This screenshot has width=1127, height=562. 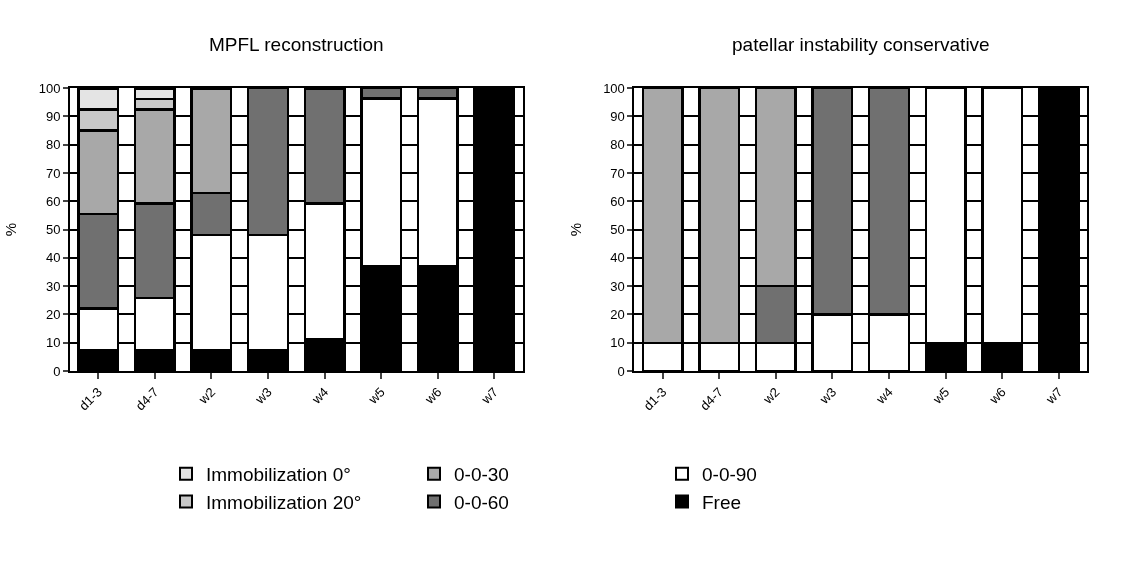 What do you see at coordinates (729, 475) in the screenshot?
I see `legend-label: 0-0-90` at bounding box center [729, 475].